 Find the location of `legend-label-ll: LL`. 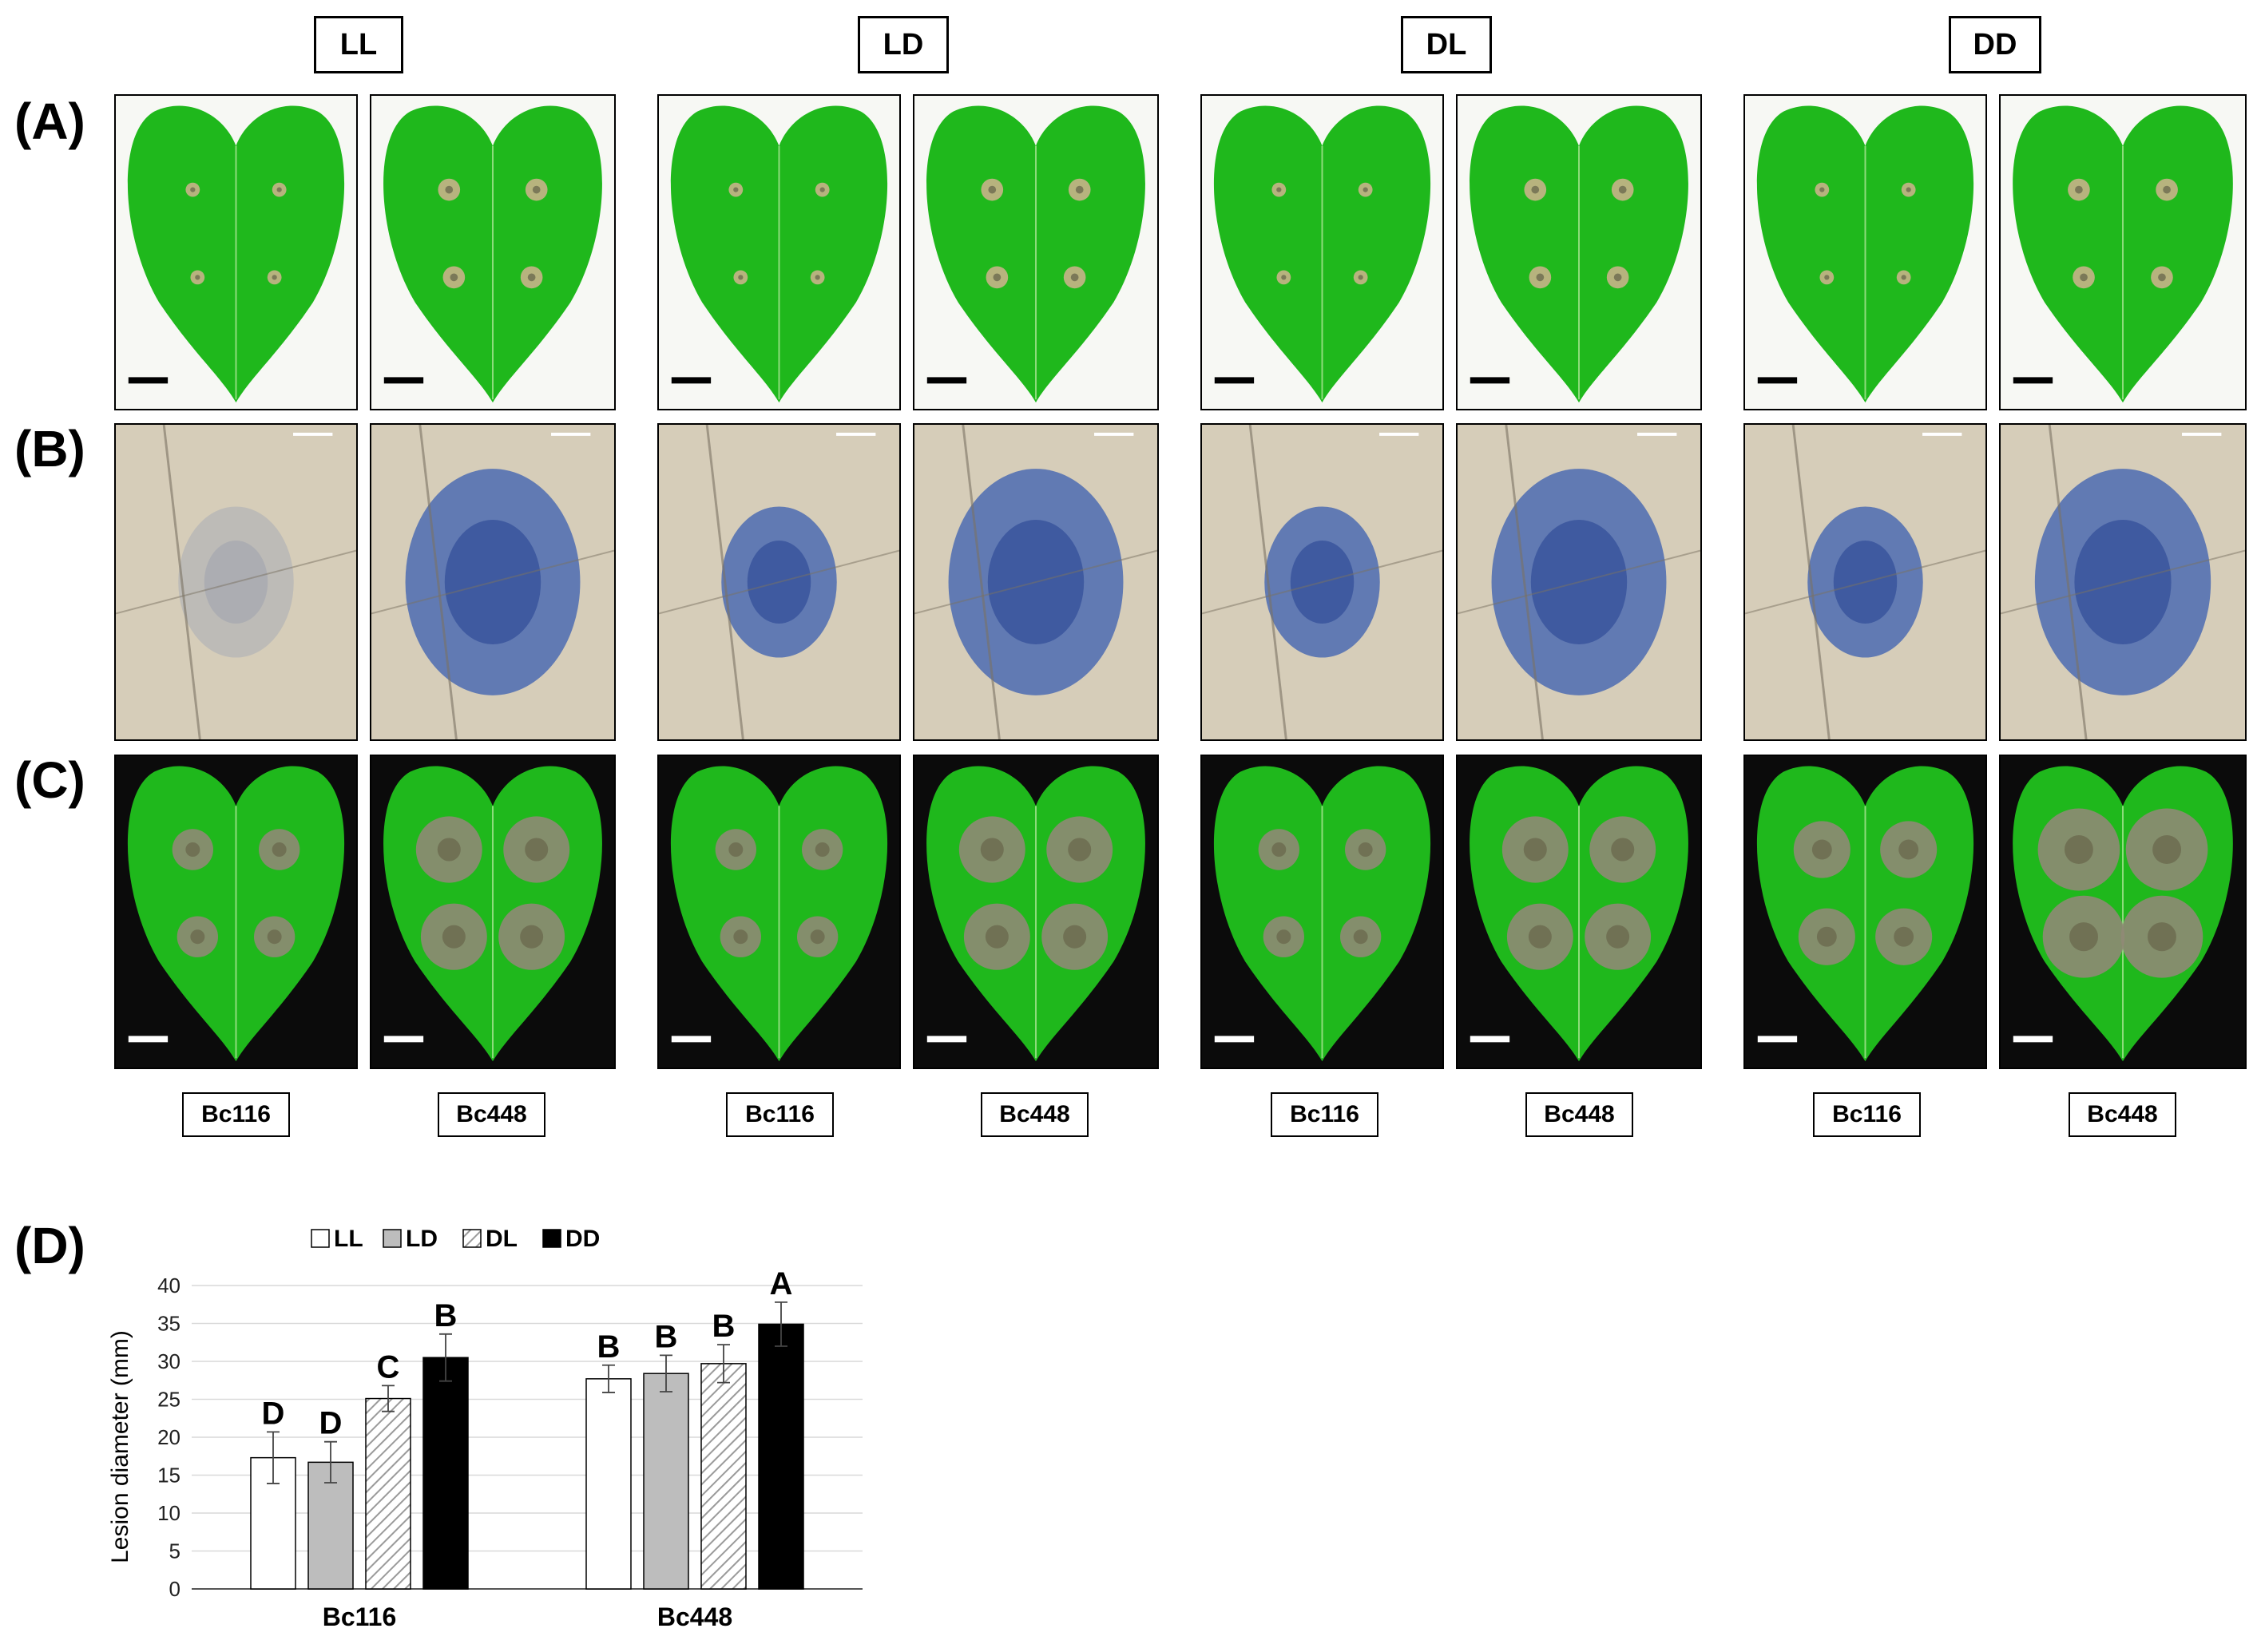

legend-label-ll: LL is located at coordinates (348, 1239).